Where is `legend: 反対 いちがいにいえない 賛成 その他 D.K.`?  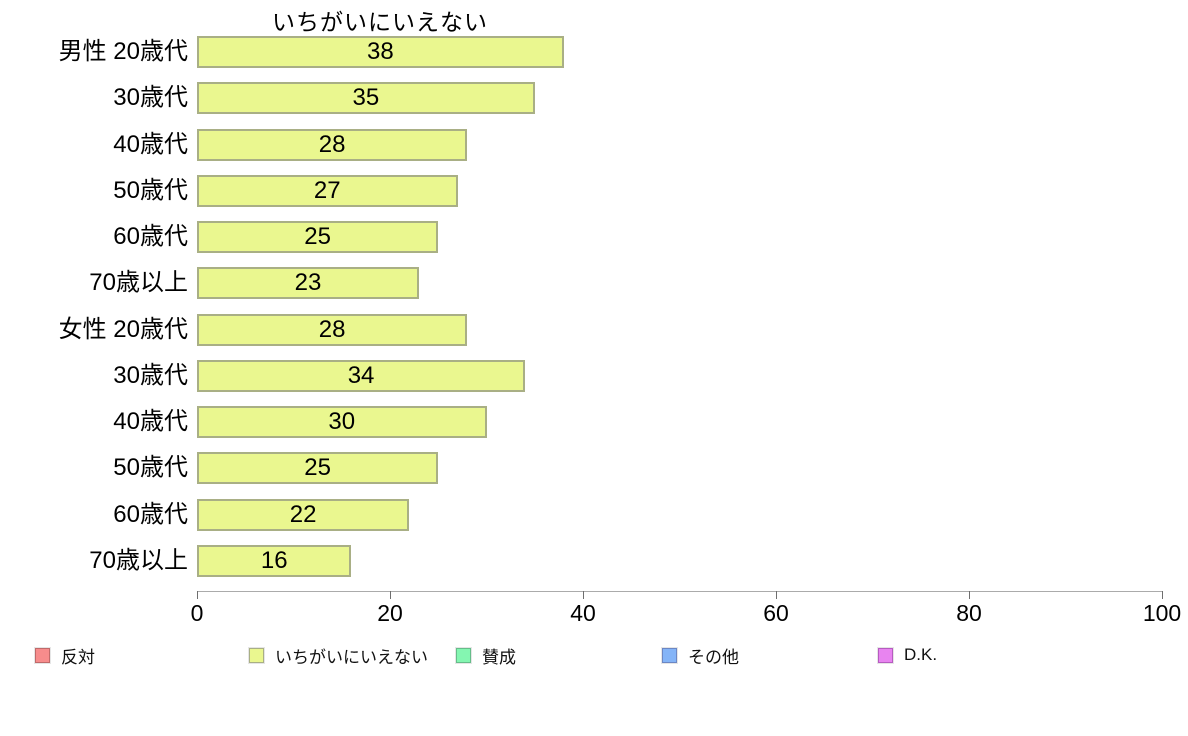 legend: 反対 いちがいにいえない 賛成 その他 D.K. is located at coordinates (594, 656).